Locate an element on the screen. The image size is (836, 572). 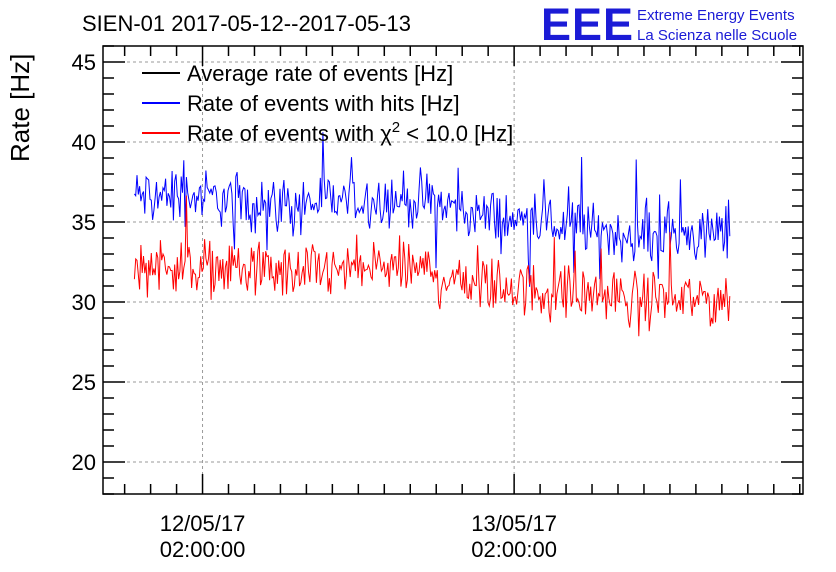
y-tick-label: 25 is located at coordinates (84, 382).